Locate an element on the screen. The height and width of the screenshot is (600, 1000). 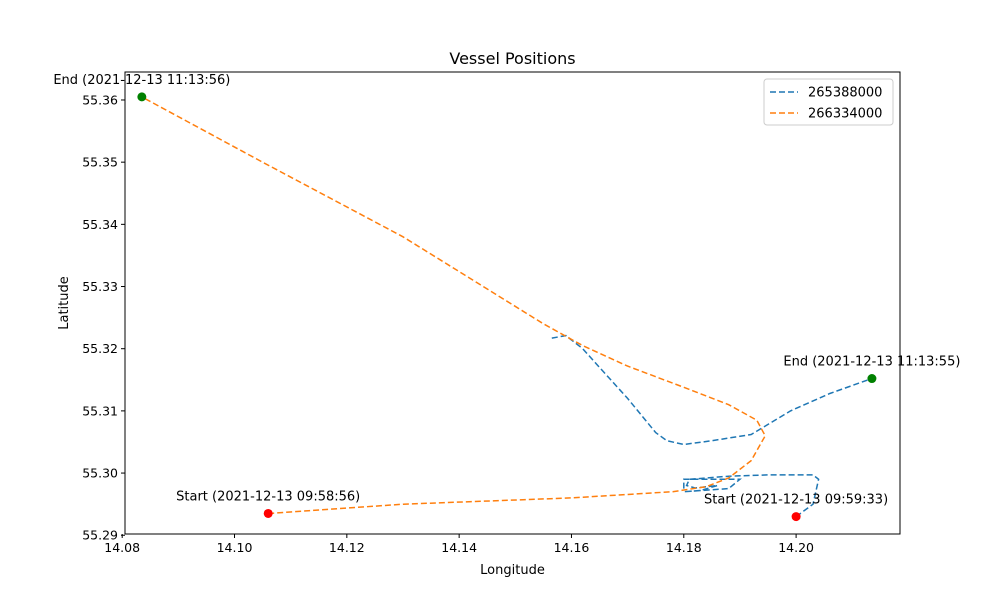
y-tick-label: 55.33 is located at coordinates (100, 286).